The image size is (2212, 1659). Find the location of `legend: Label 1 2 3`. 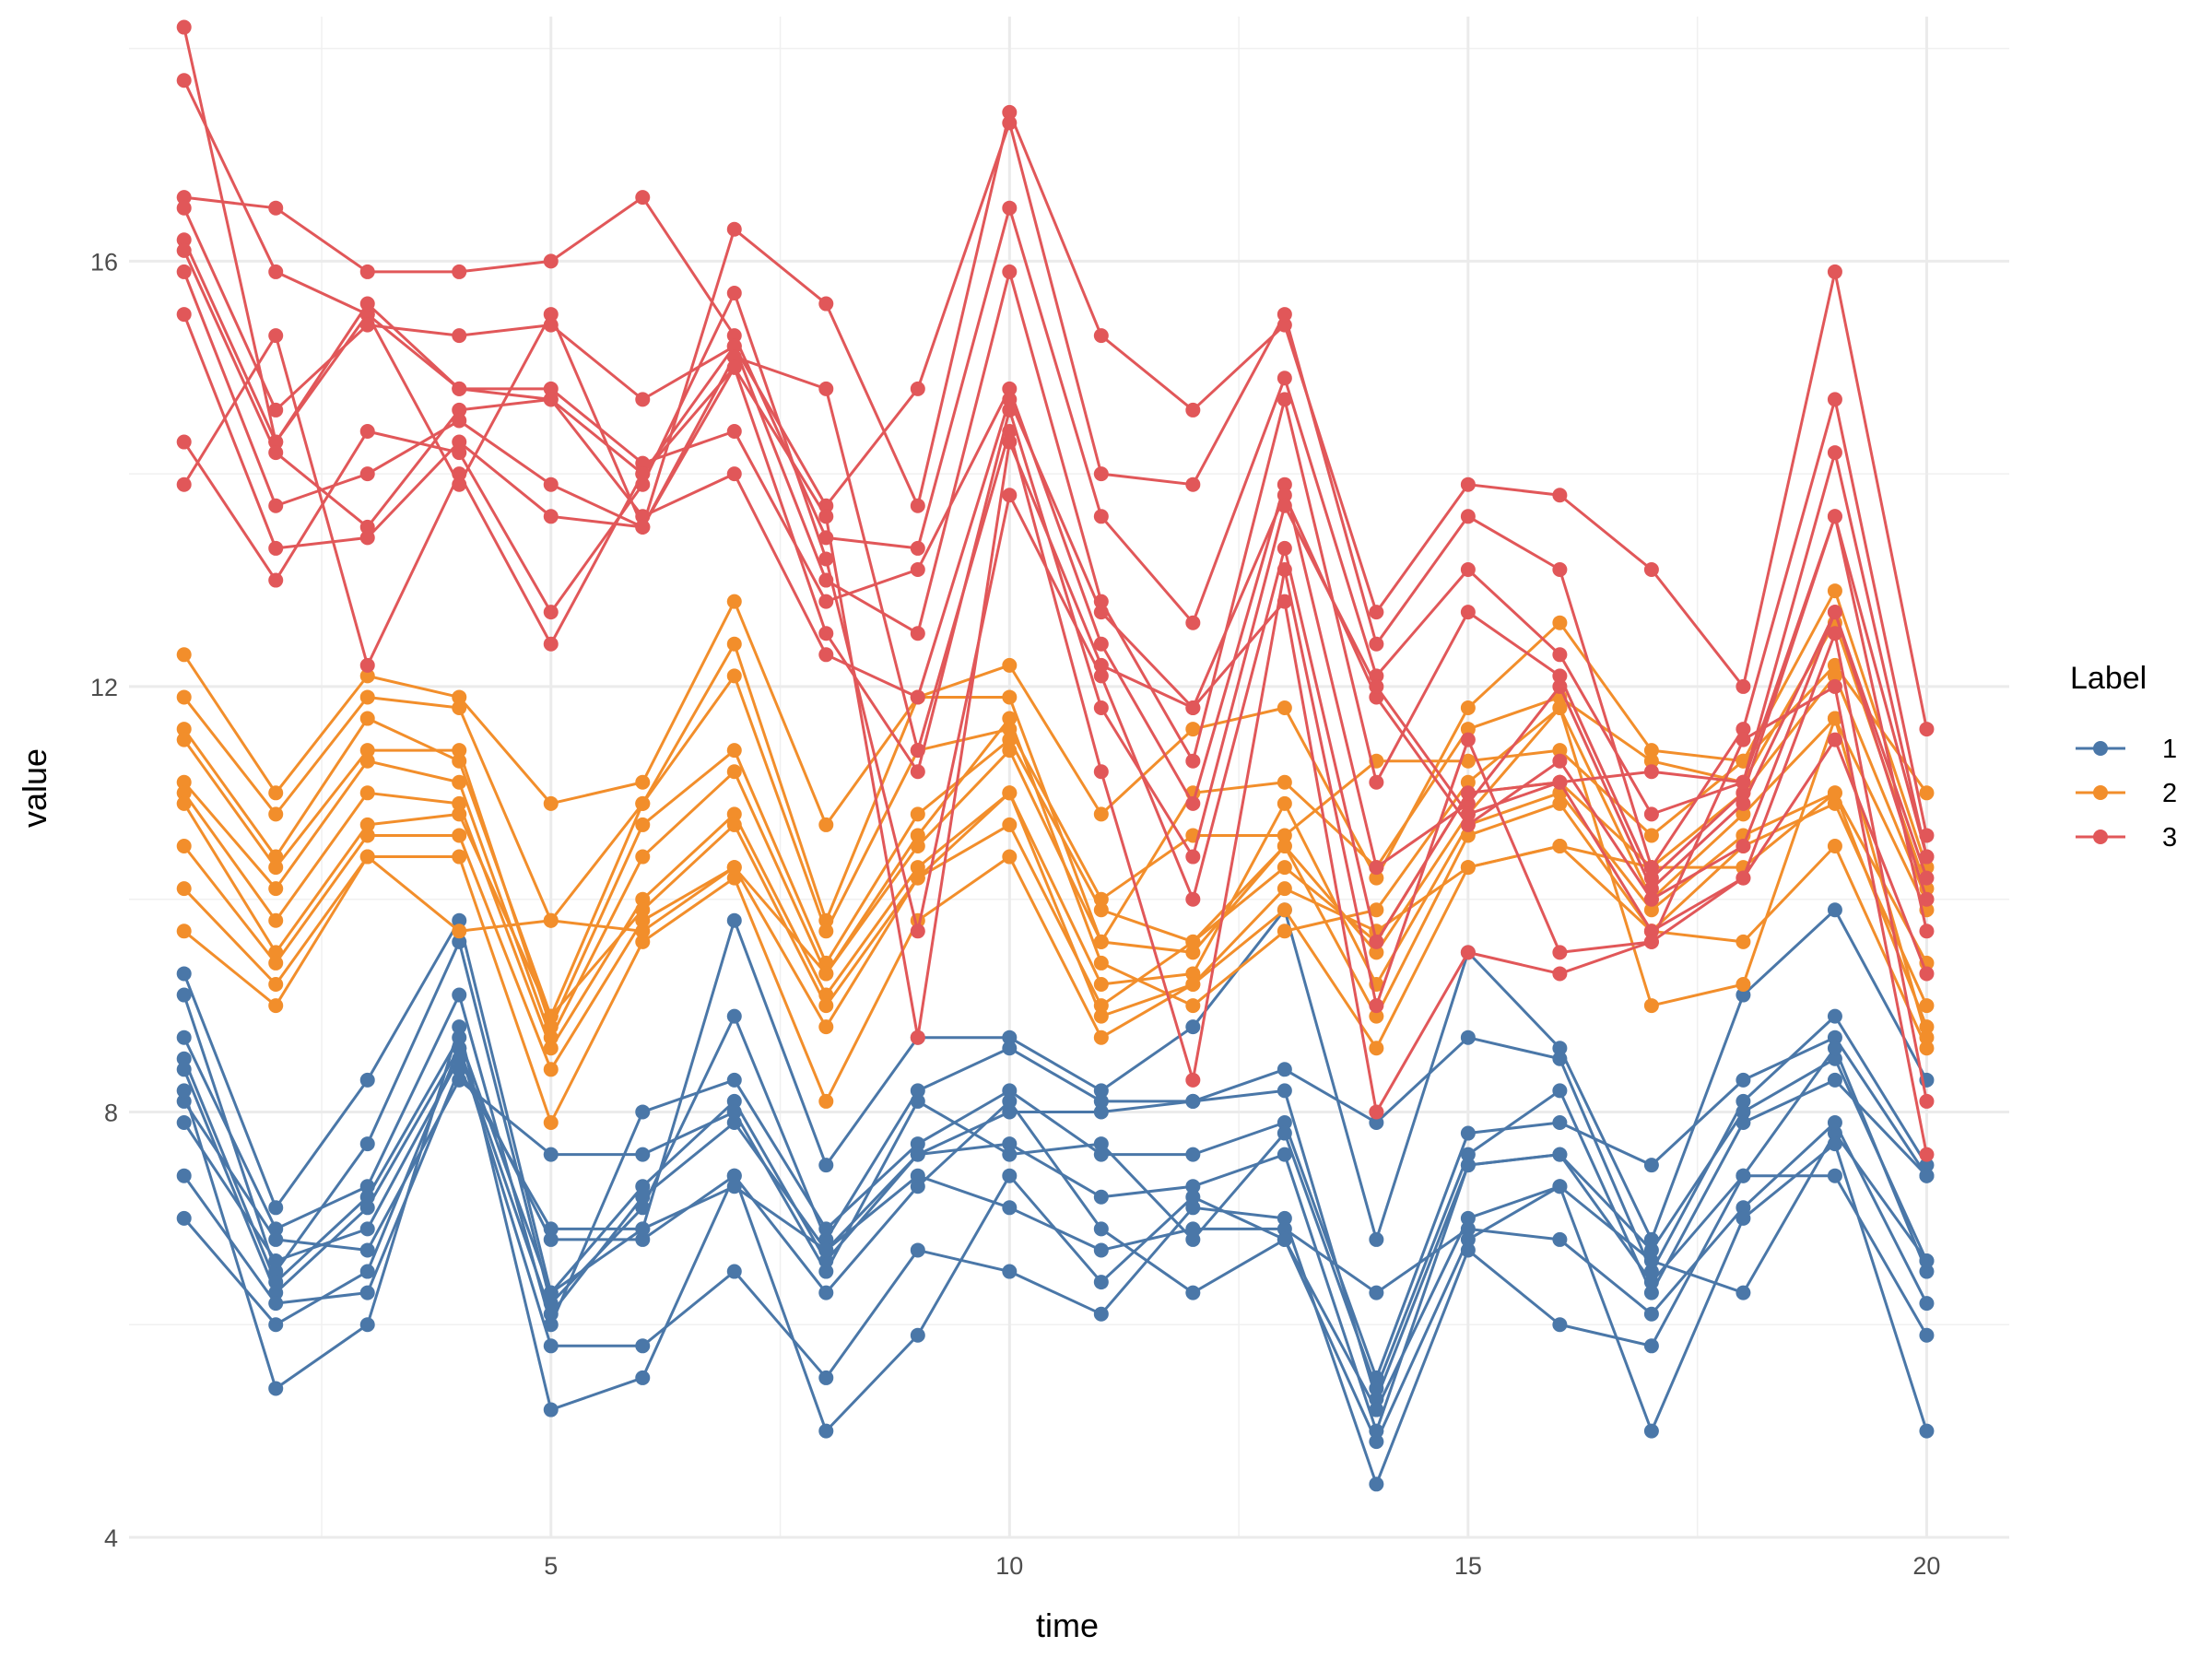

legend: Label 1 2 3 is located at coordinates (2123, 757).